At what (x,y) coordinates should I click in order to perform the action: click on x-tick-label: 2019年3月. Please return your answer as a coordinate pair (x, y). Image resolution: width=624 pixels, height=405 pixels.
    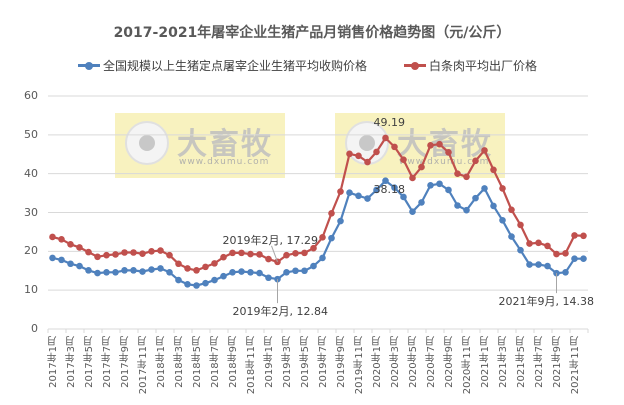
    Looking at the image, I should click on (287, 362).